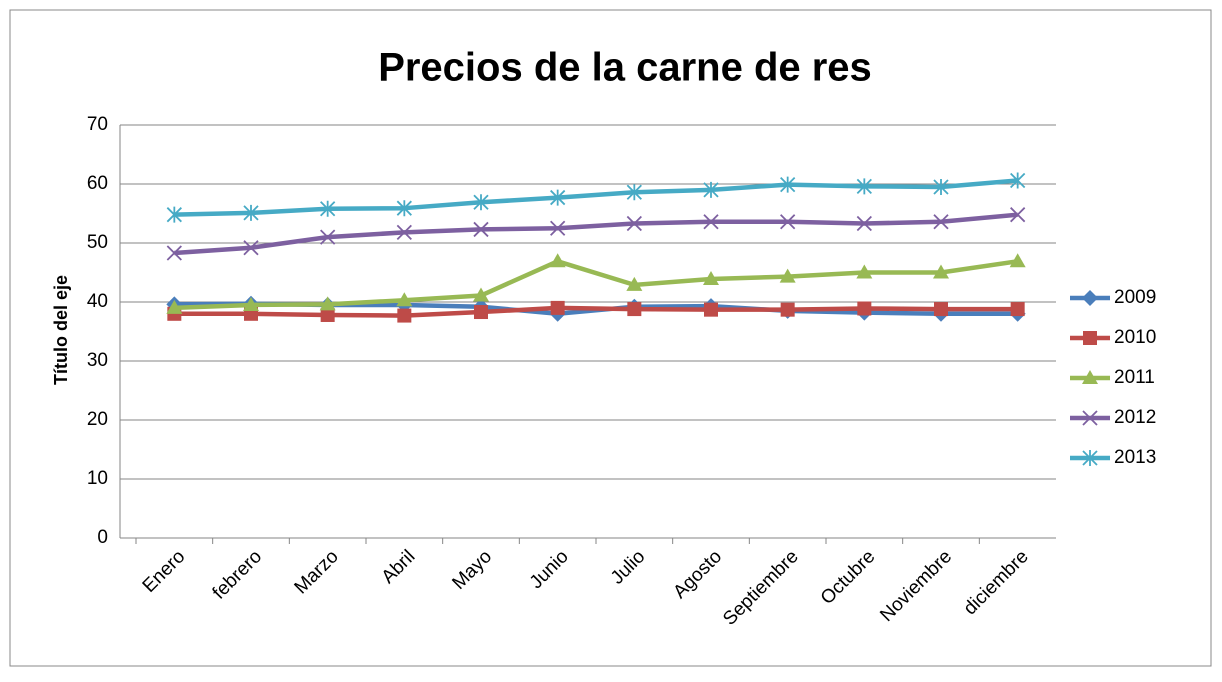 The height and width of the screenshot is (682, 1222). Describe the element at coordinates (625, 68) in the screenshot. I see `chart-title: Precios de la carne de res` at that location.